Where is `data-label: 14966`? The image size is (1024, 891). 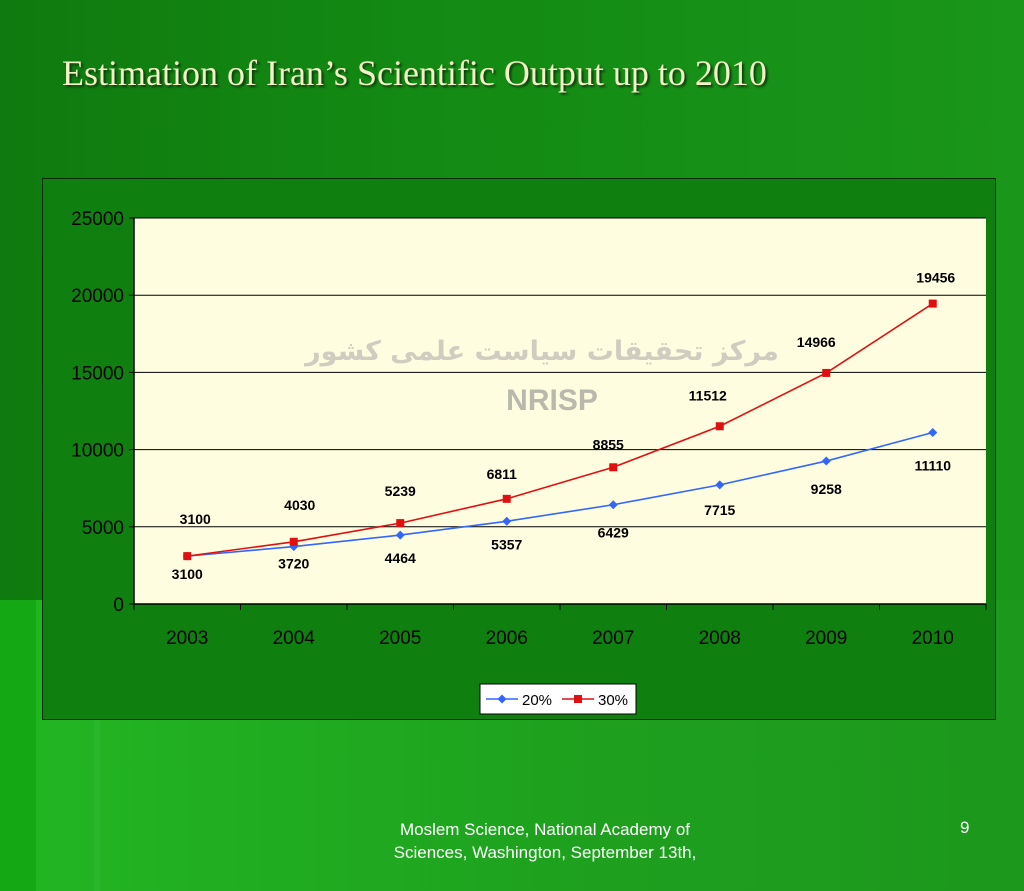
data-label: 14966 is located at coordinates (816, 342).